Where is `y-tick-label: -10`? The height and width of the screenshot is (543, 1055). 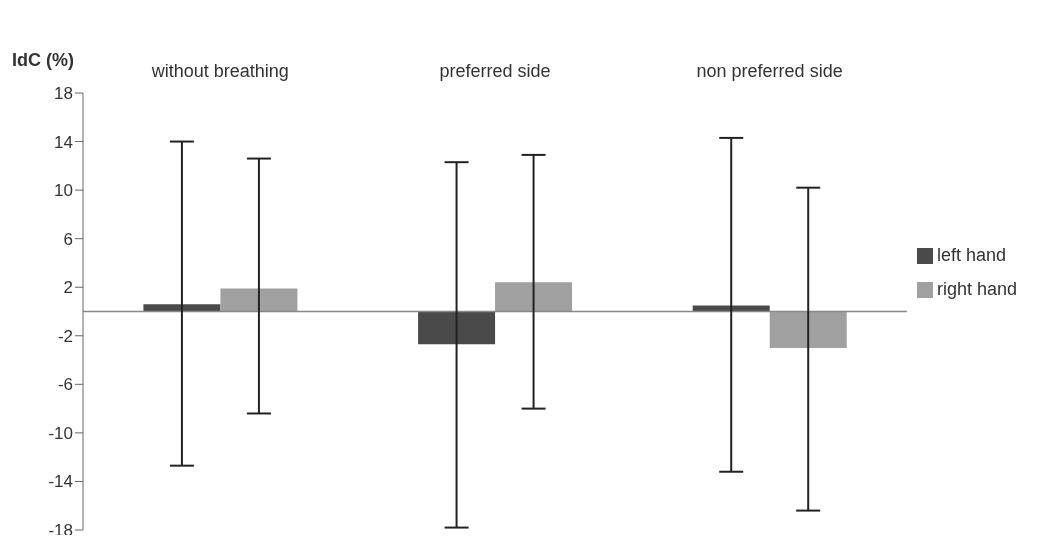 y-tick-label: -10 is located at coordinates (60, 433).